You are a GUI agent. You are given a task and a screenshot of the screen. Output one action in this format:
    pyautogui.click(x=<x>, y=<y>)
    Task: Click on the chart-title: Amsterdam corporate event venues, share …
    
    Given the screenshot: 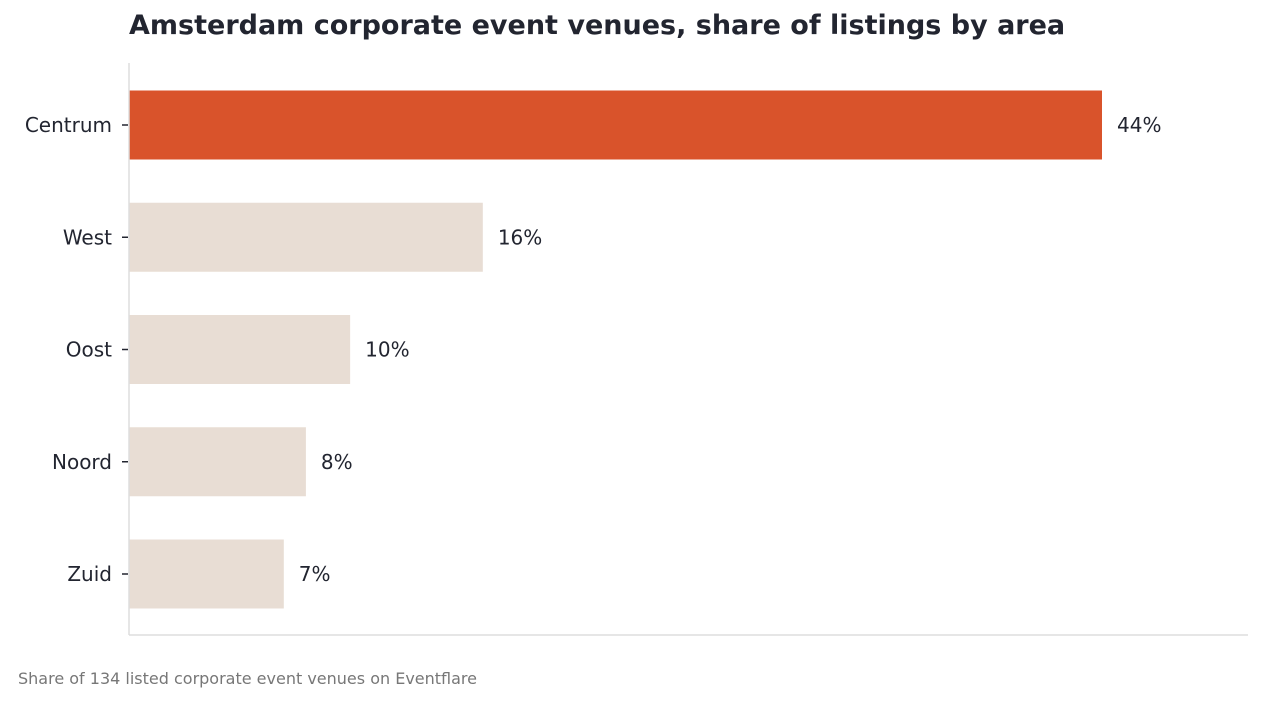 What is the action you would take?
    pyautogui.click(x=597, y=25)
    